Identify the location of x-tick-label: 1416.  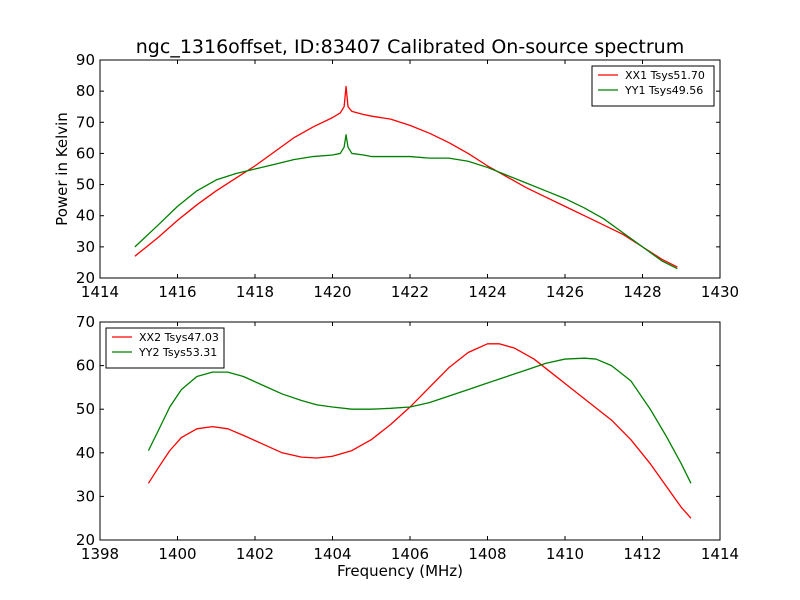
(177, 292).